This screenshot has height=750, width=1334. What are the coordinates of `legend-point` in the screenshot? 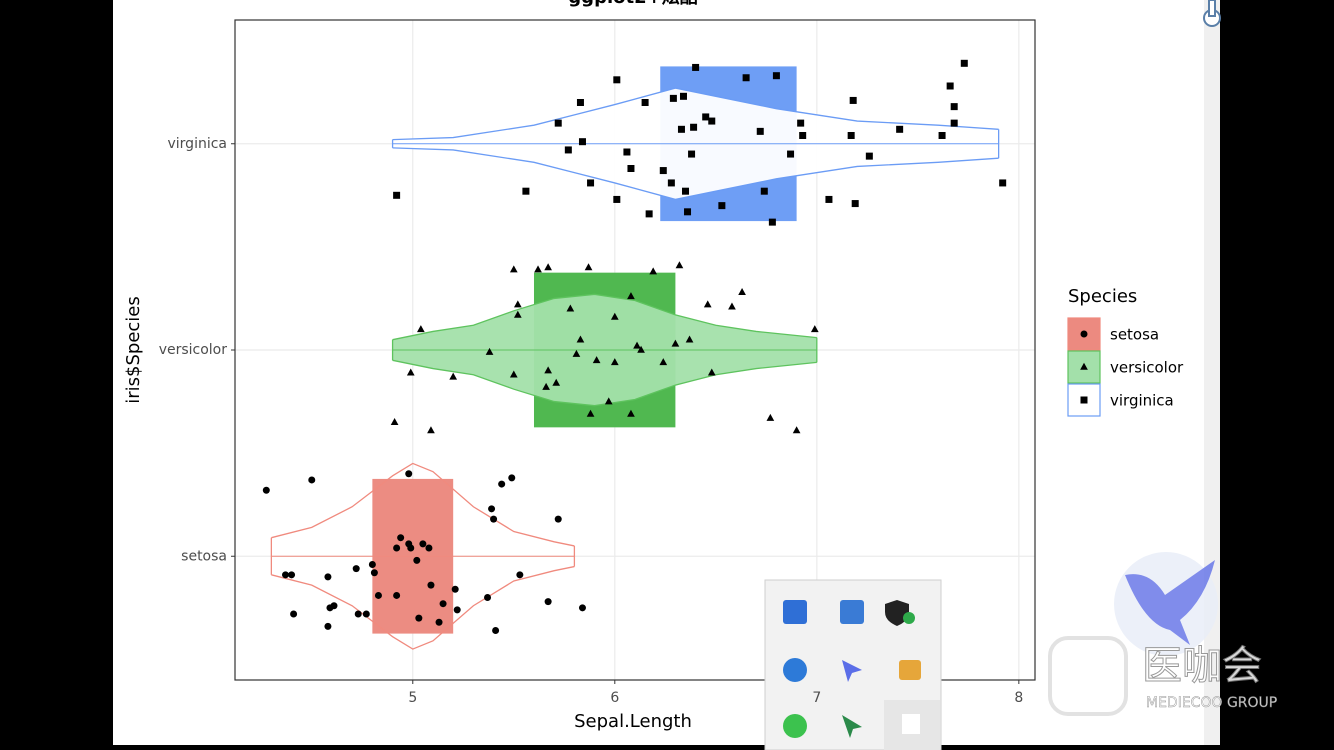 It's located at (1084, 334).